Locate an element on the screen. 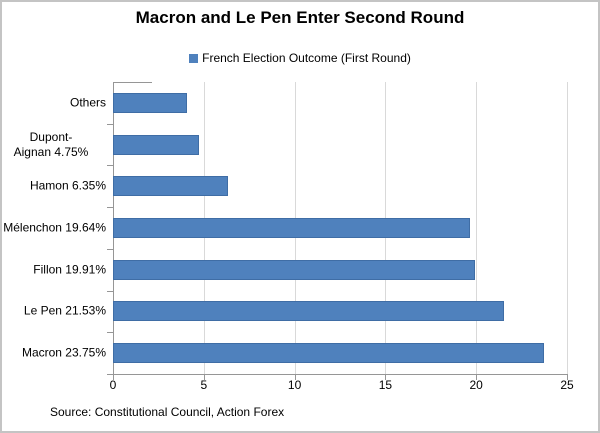 The width and height of the screenshot is (600, 433). category-label: Macron 23.75% is located at coordinates (53, 353).